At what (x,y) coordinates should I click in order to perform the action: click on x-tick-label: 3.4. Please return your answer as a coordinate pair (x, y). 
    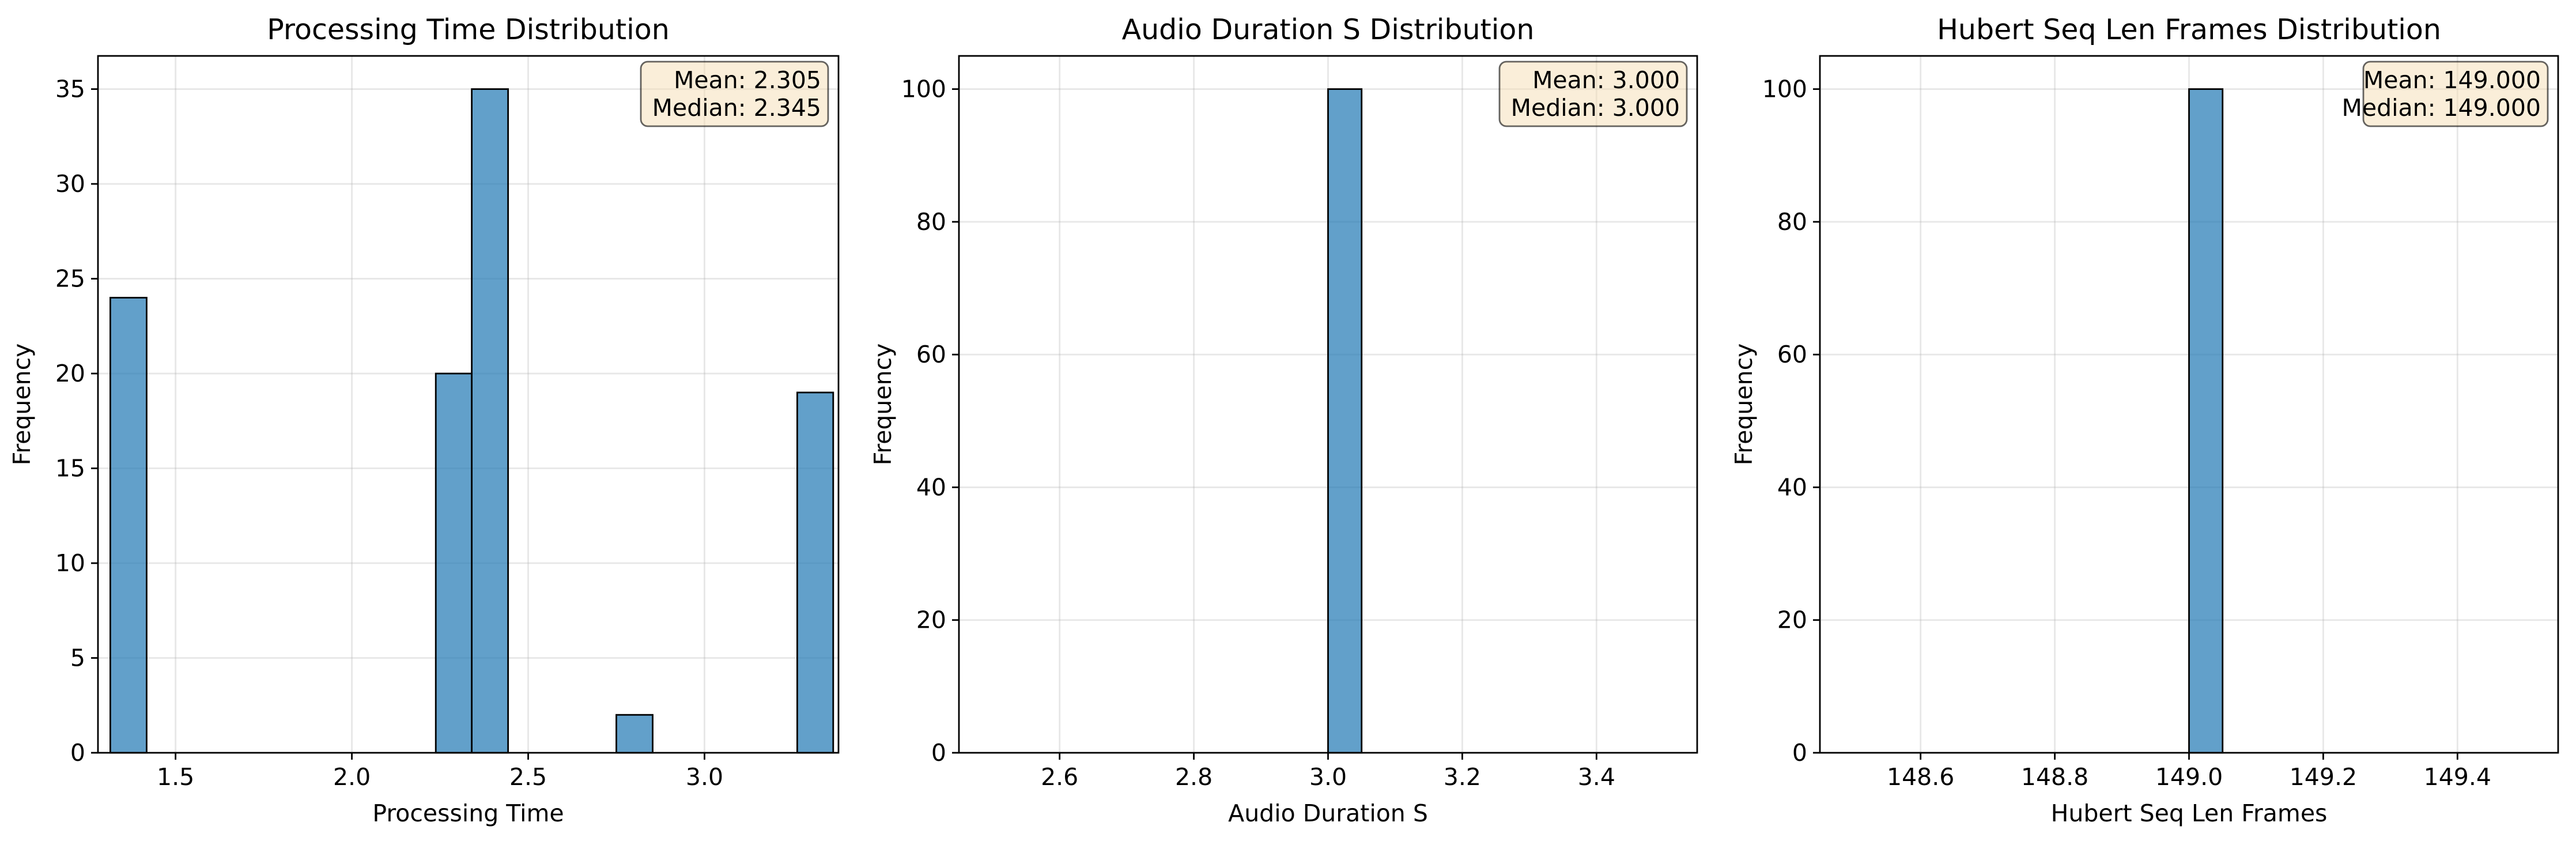
    Looking at the image, I should click on (1596, 777).